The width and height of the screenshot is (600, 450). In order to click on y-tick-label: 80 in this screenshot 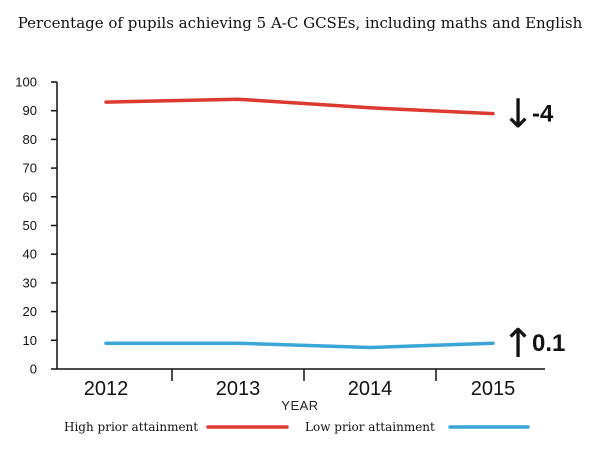, I will do `click(30, 139)`.